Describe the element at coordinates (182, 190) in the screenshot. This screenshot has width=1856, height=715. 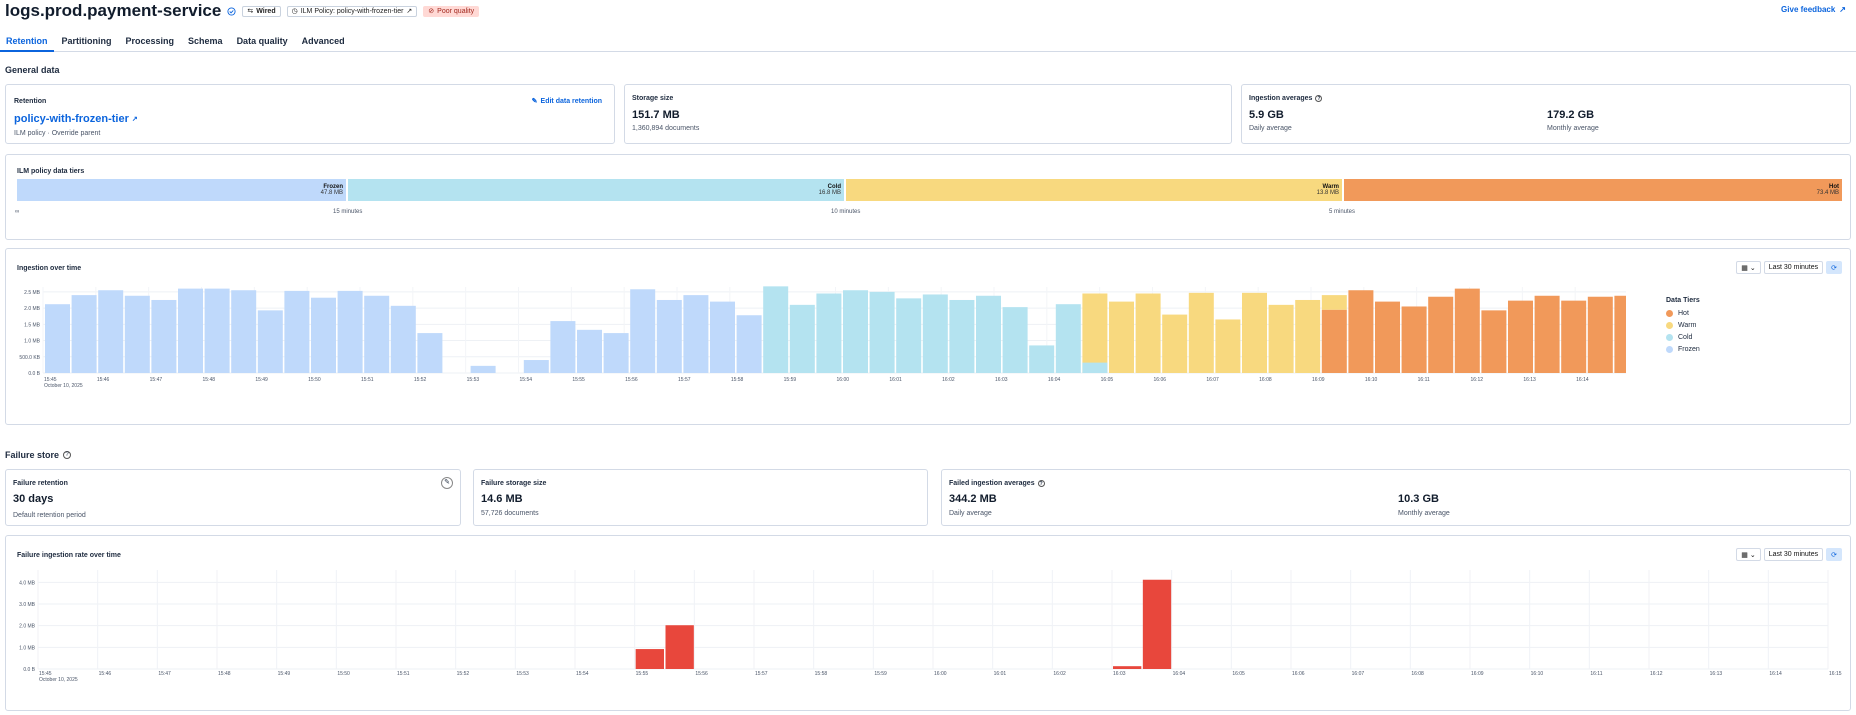
I see `tier-frozen-bar: Frozen 47.8 MB` at that location.